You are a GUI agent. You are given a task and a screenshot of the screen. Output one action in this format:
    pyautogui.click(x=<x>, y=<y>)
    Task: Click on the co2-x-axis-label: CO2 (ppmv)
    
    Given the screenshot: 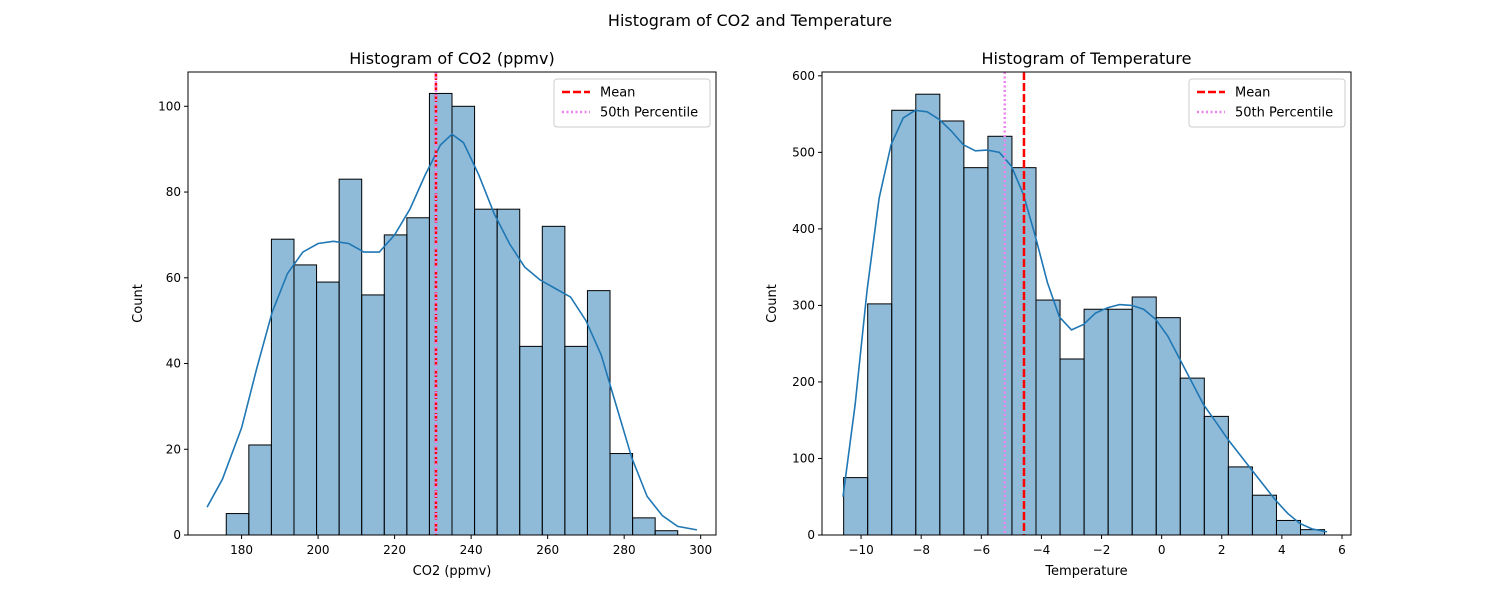 What is the action you would take?
    pyautogui.click(x=452, y=571)
    